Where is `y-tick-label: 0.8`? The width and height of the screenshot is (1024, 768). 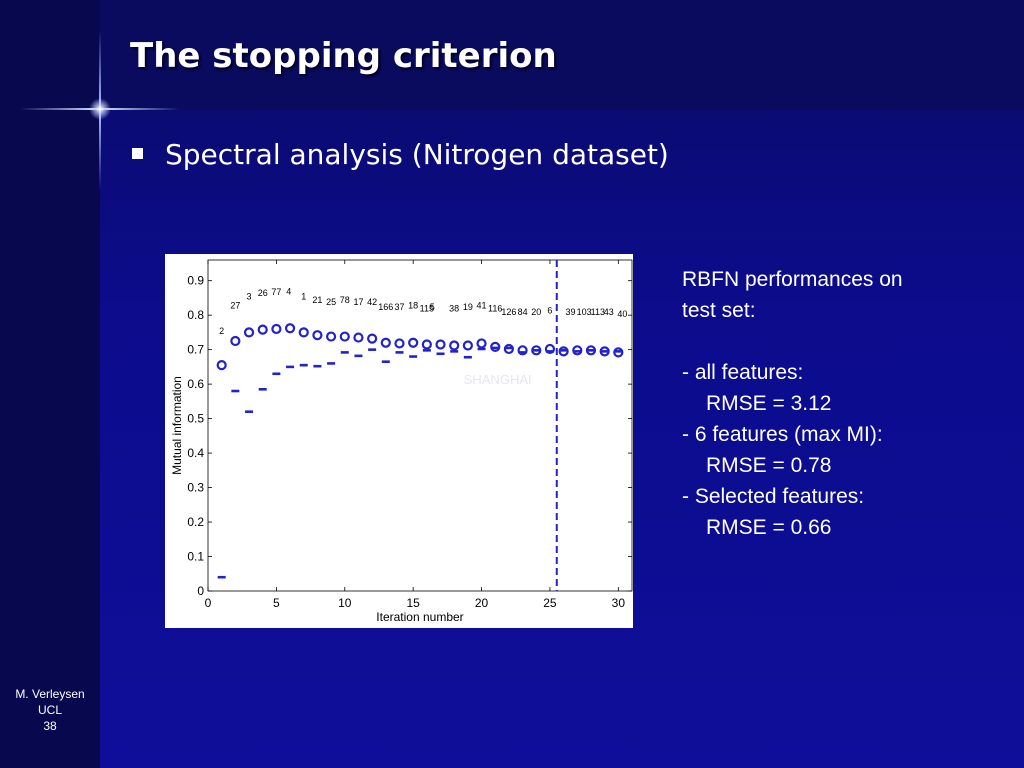
y-tick-label: 0.8 is located at coordinates (195, 315).